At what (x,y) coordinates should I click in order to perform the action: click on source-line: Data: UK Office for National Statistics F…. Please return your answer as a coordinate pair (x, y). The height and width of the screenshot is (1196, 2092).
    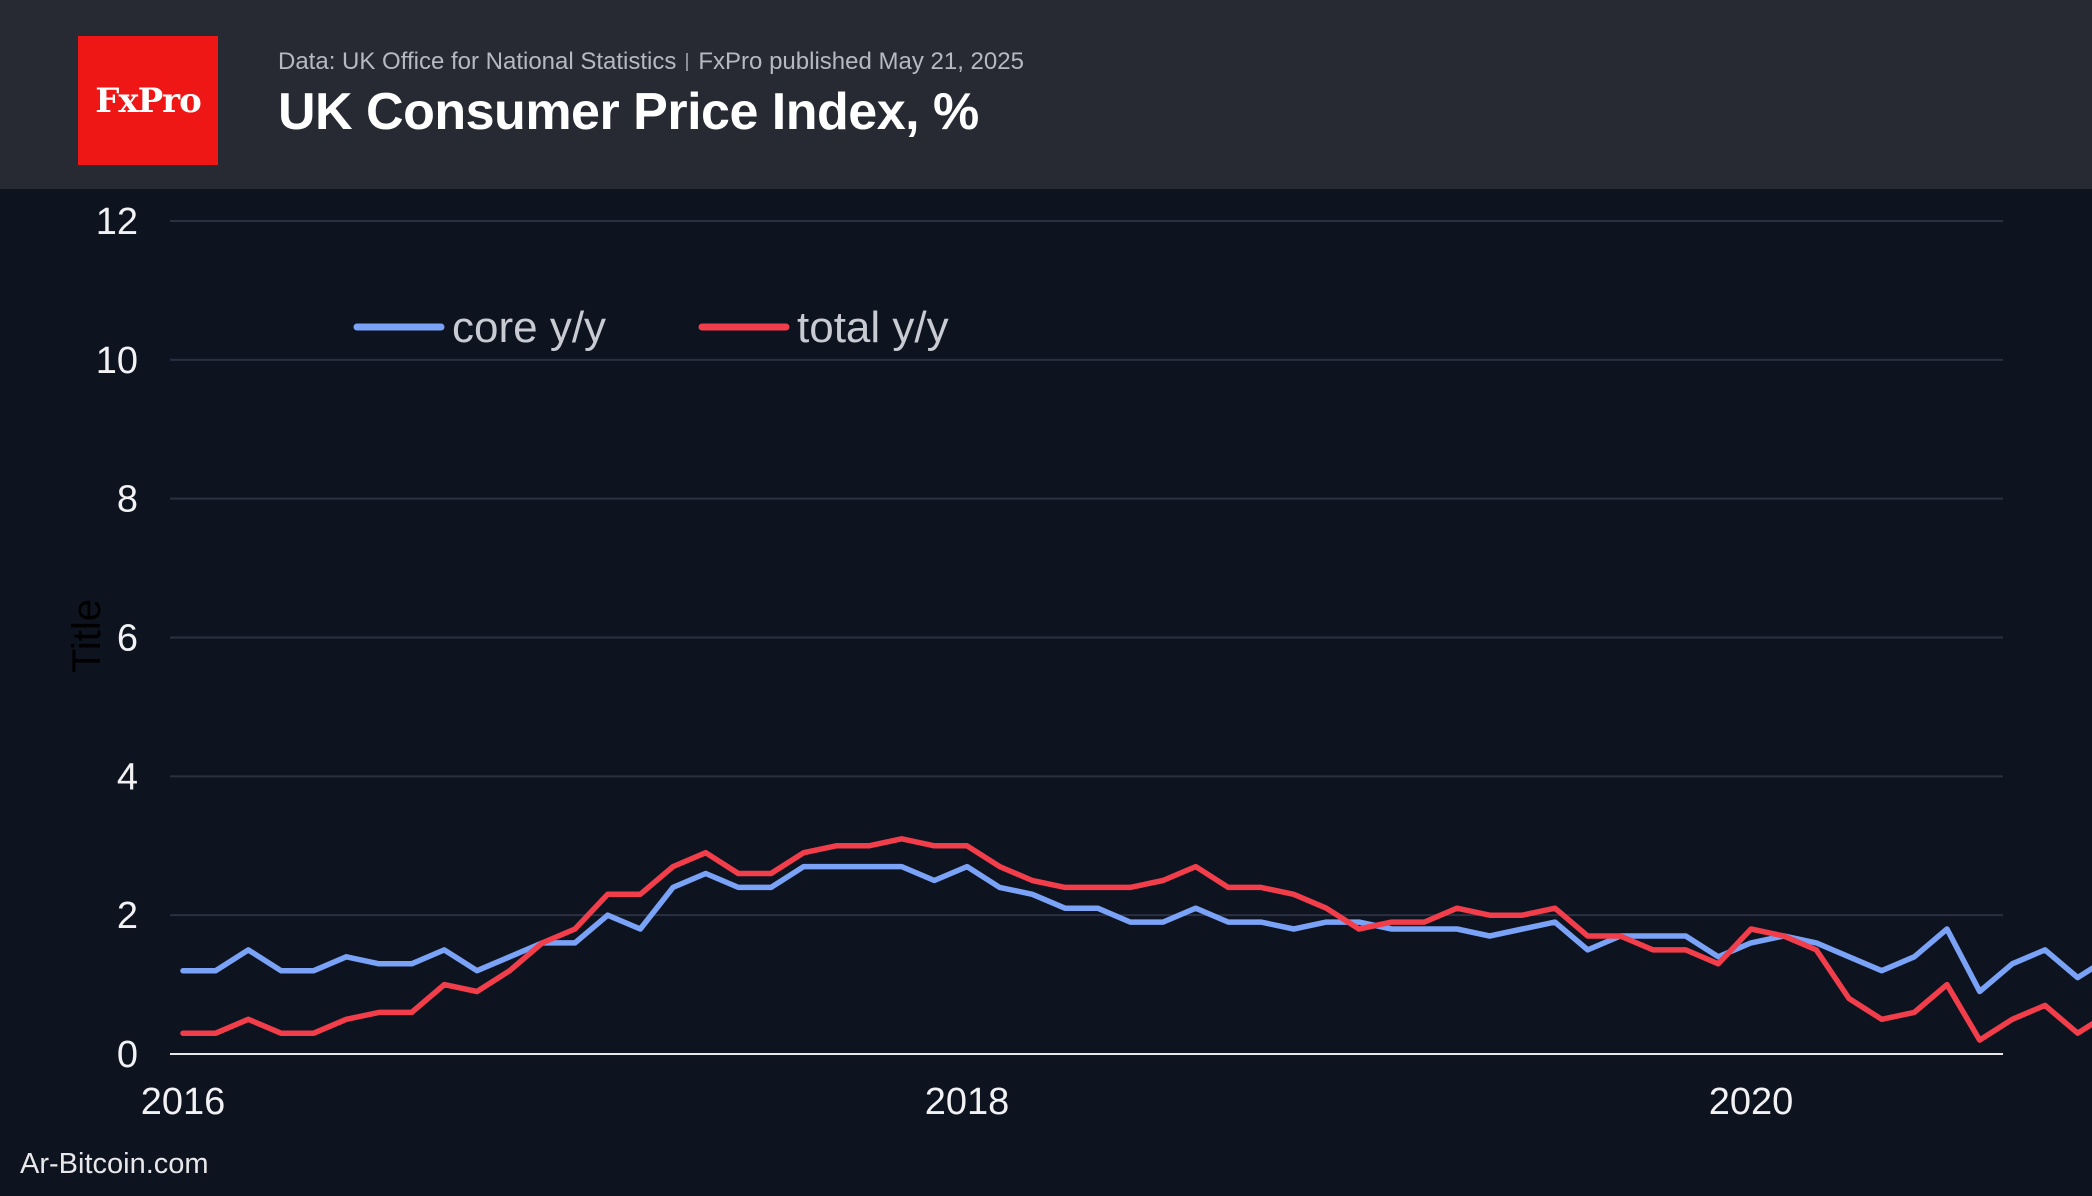
    Looking at the image, I should click on (651, 62).